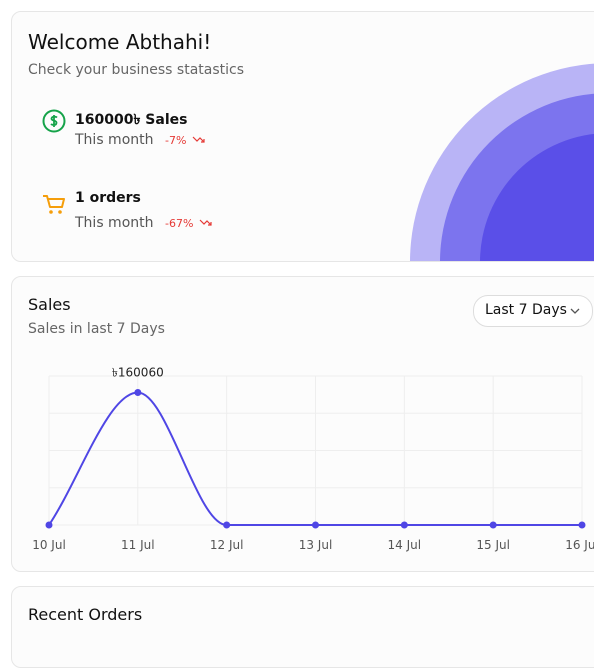  Describe the element at coordinates (176, 140) in the screenshot. I see `sales-change: -7%` at that location.